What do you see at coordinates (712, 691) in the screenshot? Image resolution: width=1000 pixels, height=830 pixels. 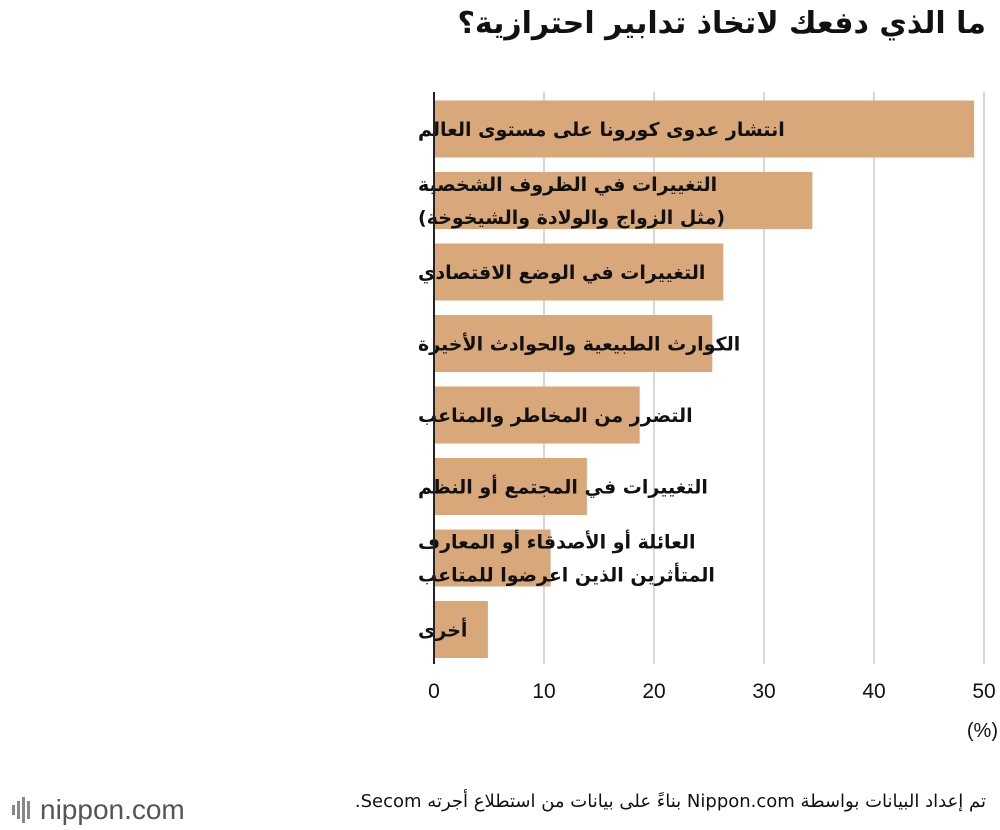 I see `x-axis-ticks: 0 10 20 30 40 50` at bounding box center [712, 691].